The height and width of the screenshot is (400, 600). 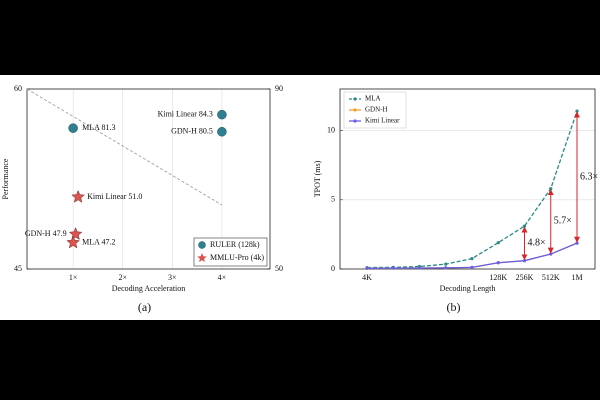 What do you see at coordinates (333, 268) in the screenshot?
I see `y-tick-label: 0` at bounding box center [333, 268].